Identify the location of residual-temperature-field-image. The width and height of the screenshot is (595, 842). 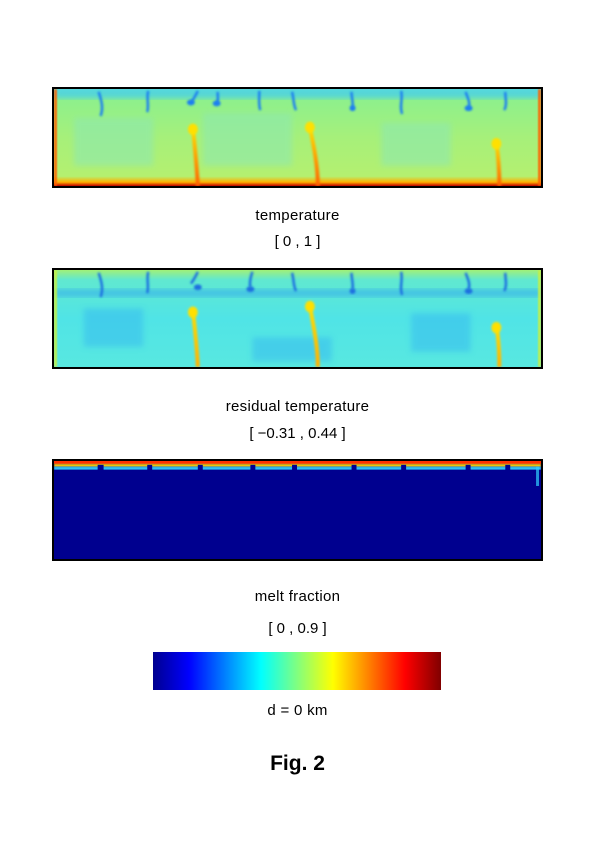
(297, 318).